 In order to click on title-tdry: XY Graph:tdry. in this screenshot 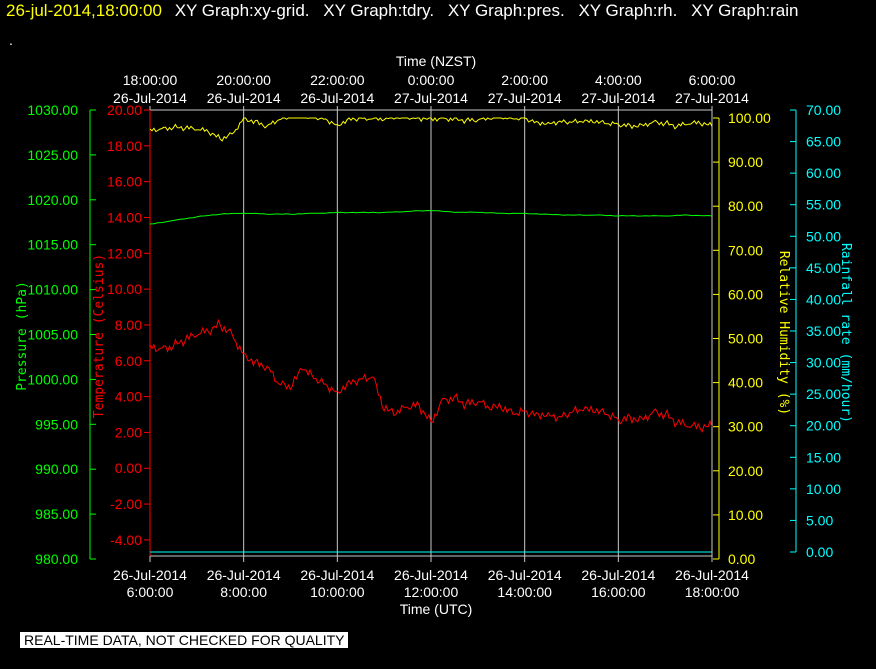, I will do `click(379, 10)`.